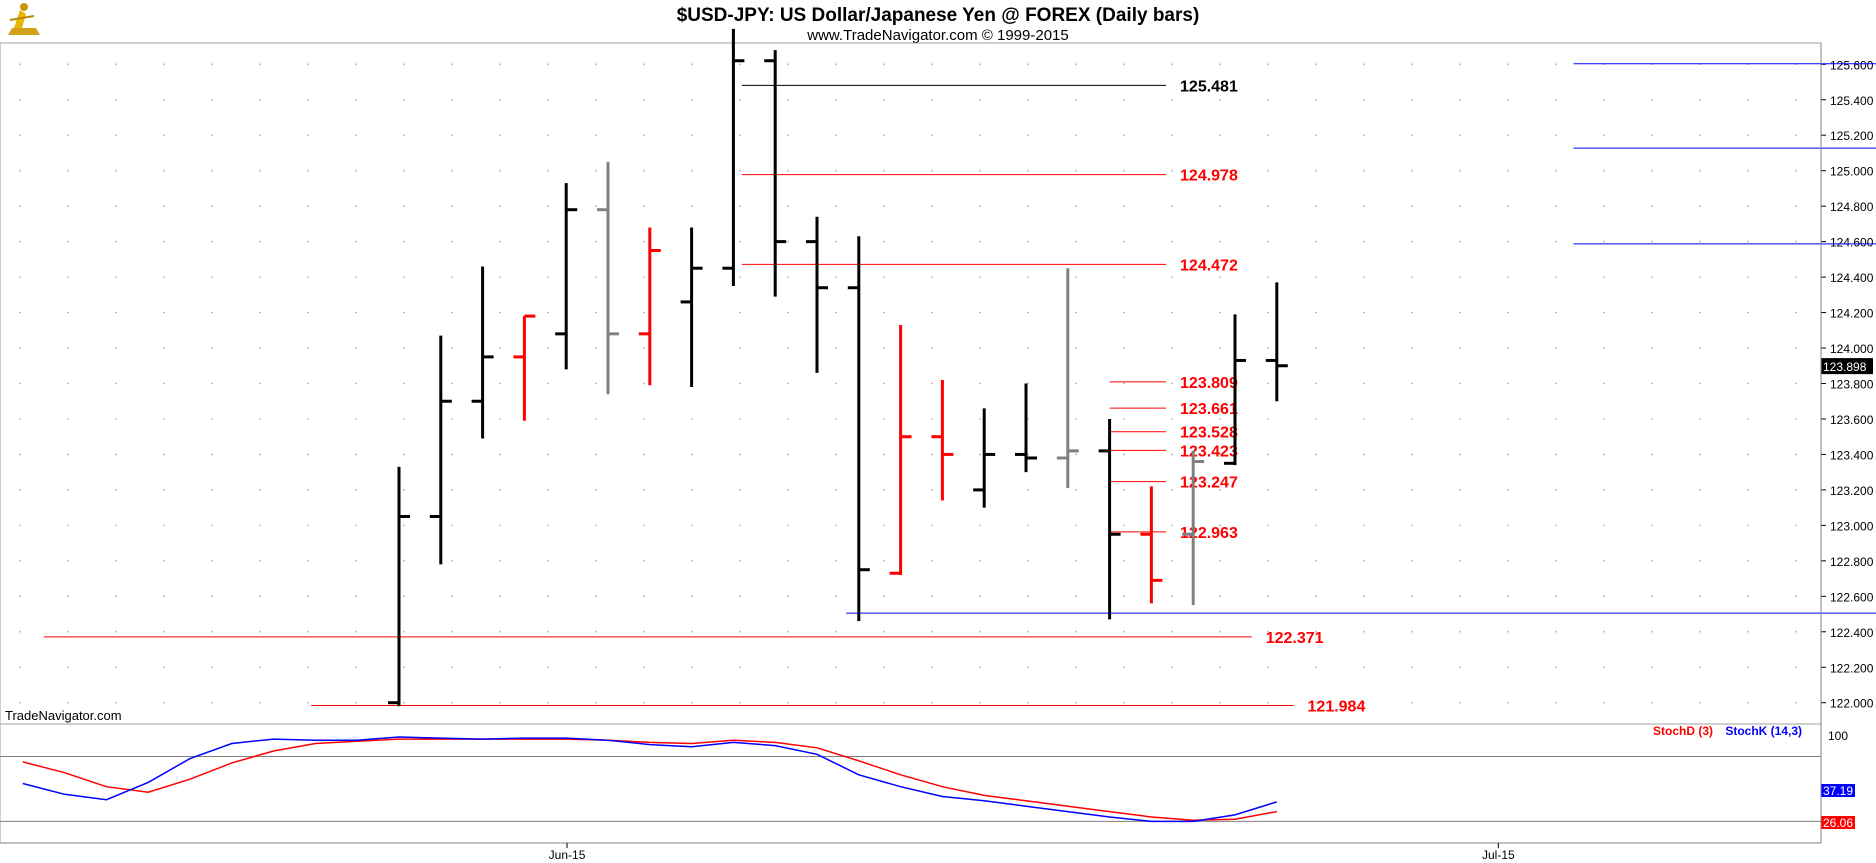 This screenshot has height=863, width=1876. Describe the element at coordinates (1209, 409) in the screenshot. I see `level-label: 123.661` at that location.